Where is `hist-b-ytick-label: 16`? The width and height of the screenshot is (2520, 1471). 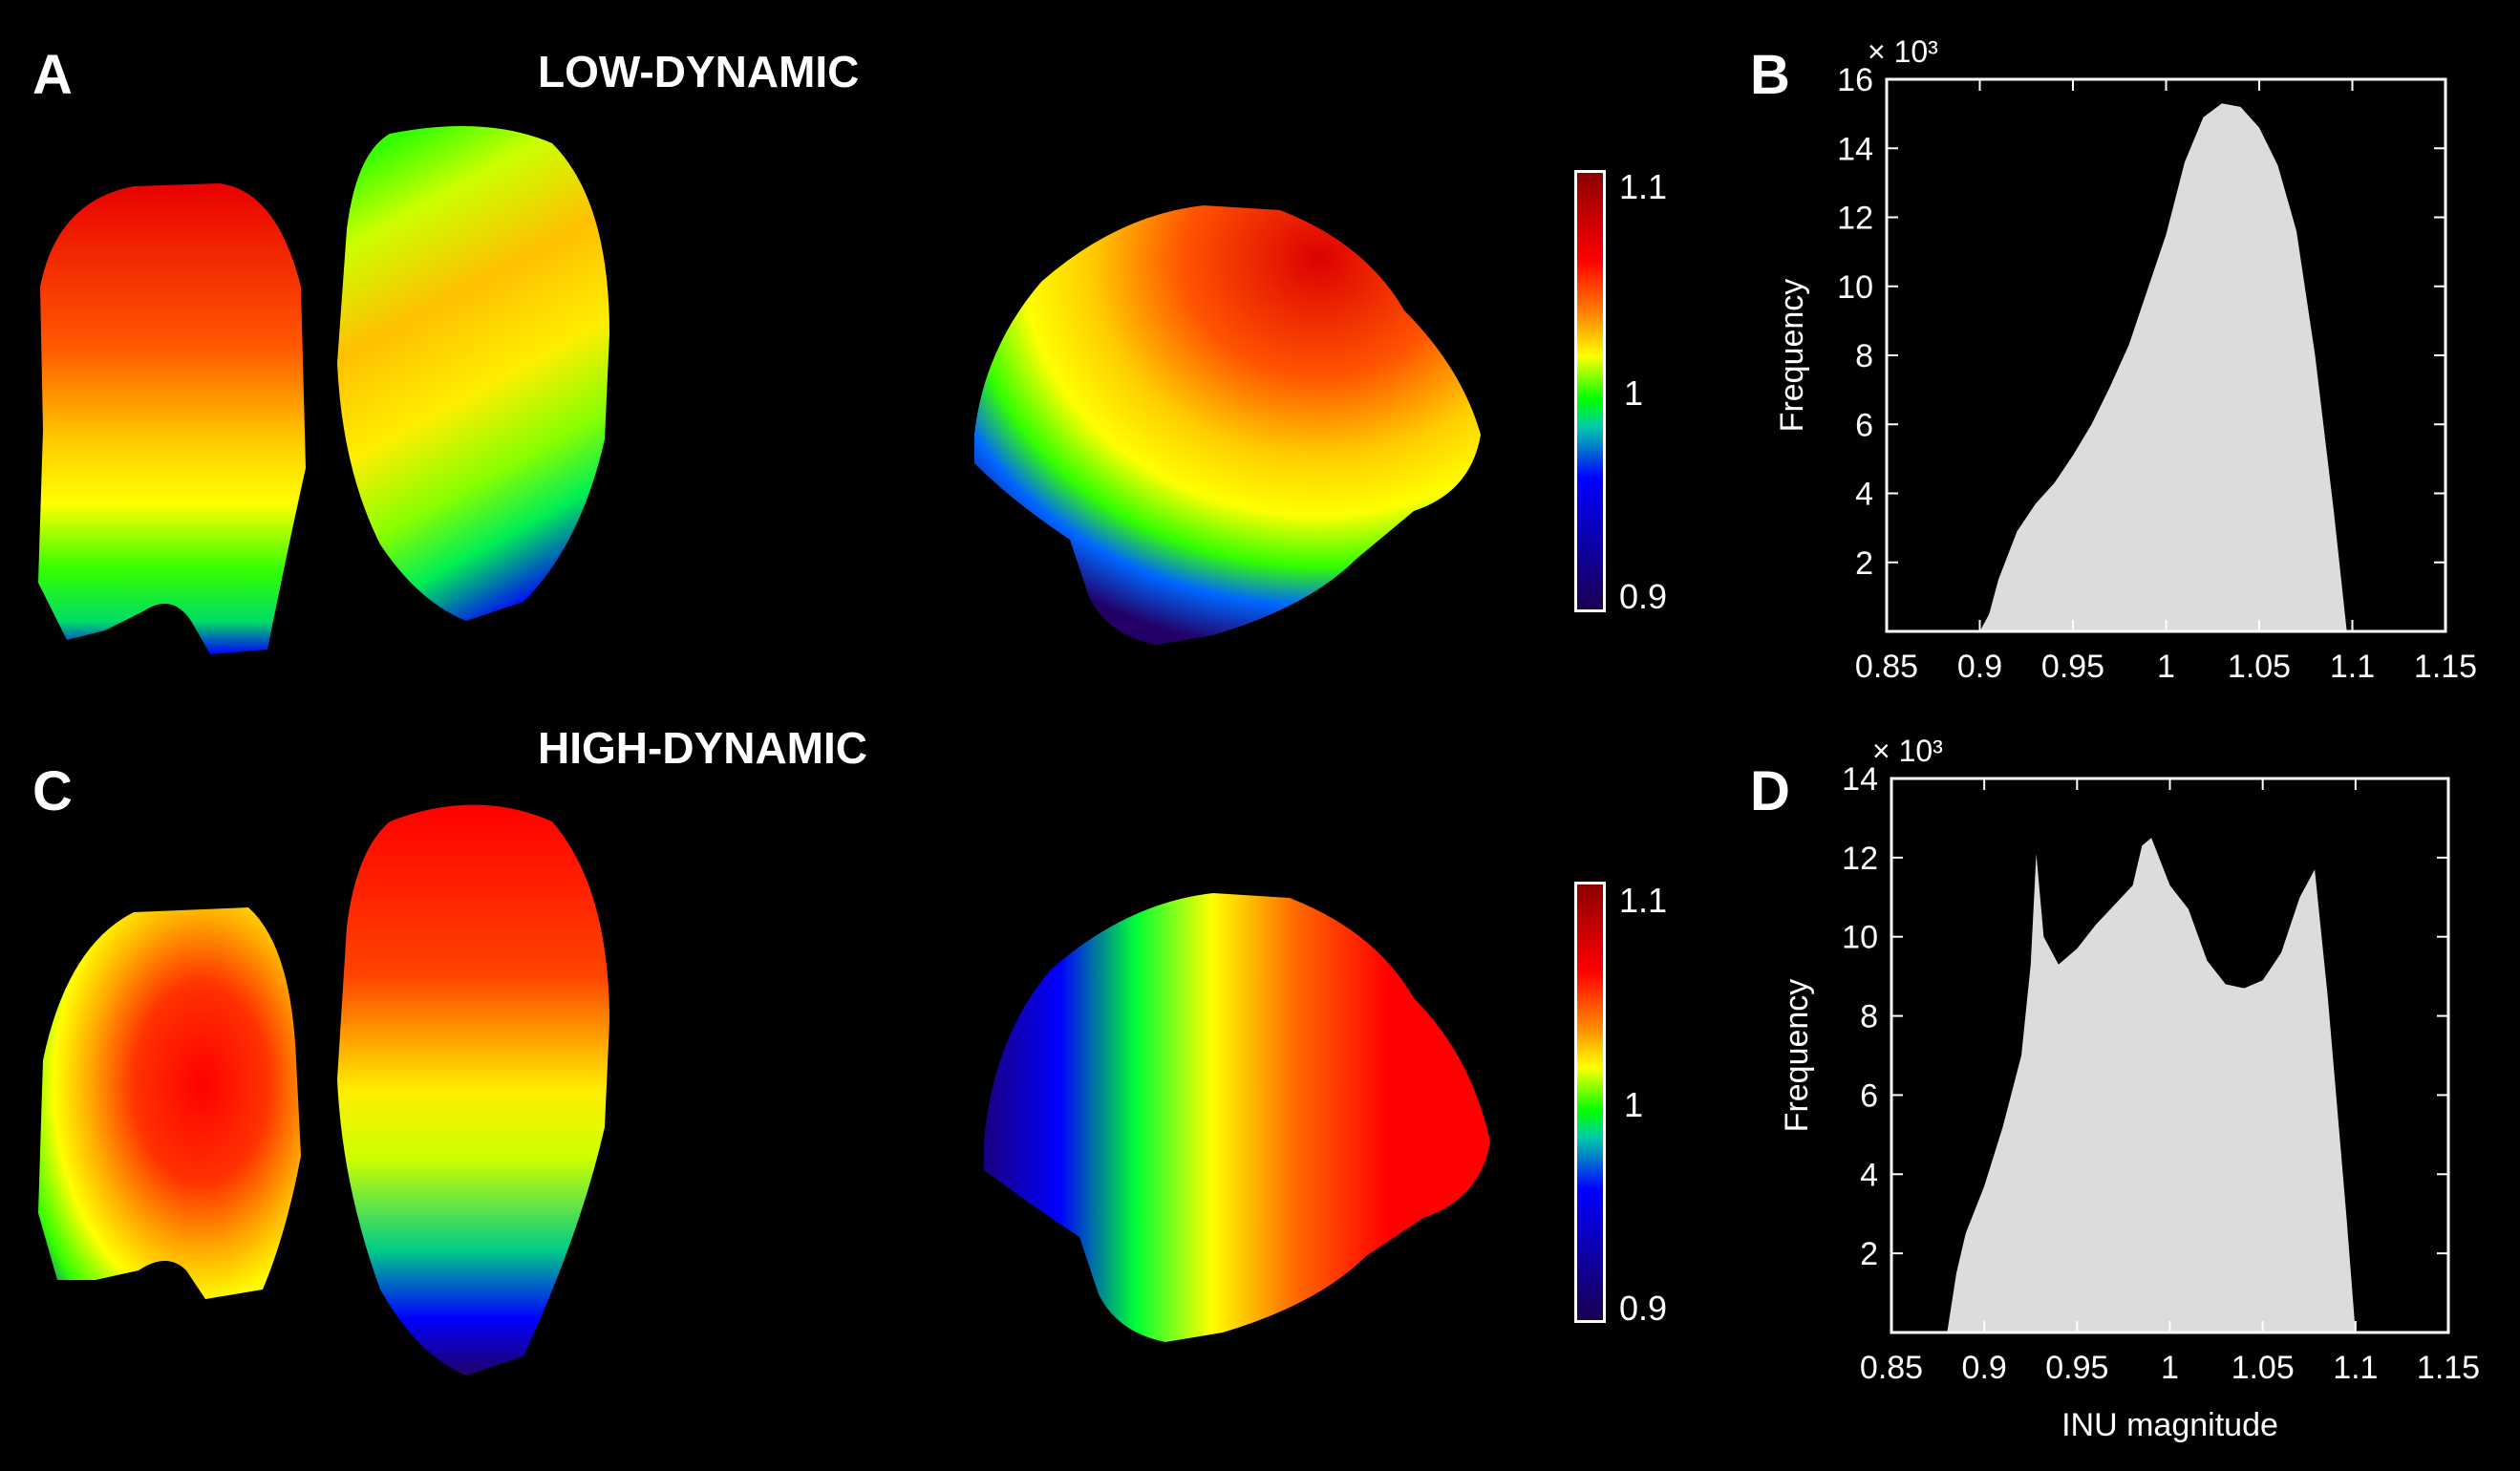 hist-b-ytick-label: 16 is located at coordinates (1855, 80).